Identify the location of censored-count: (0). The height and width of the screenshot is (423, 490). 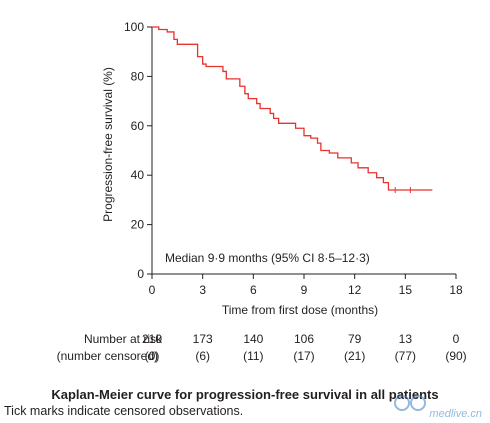
(152, 356).